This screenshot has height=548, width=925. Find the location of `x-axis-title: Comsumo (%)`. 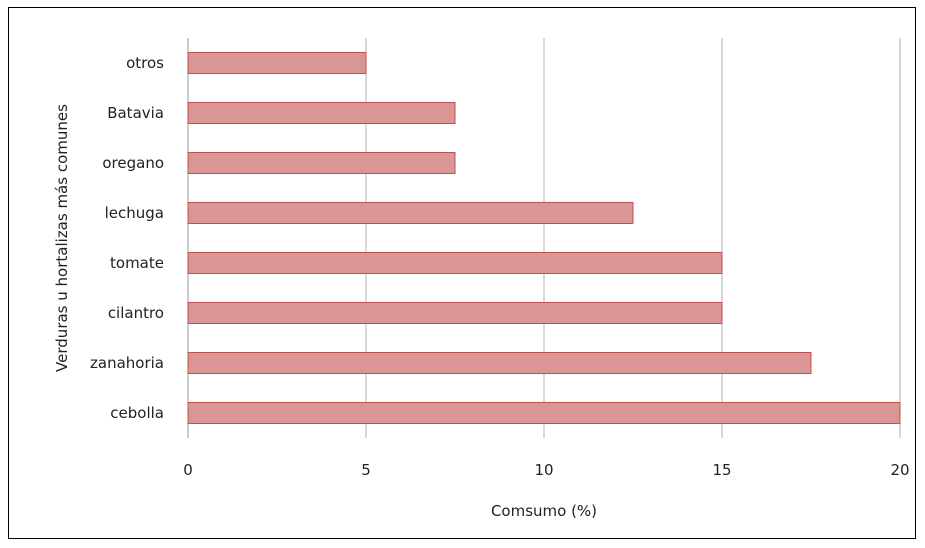

x-axis-title: Comsumo (%) is located at coordinates (544, 511).